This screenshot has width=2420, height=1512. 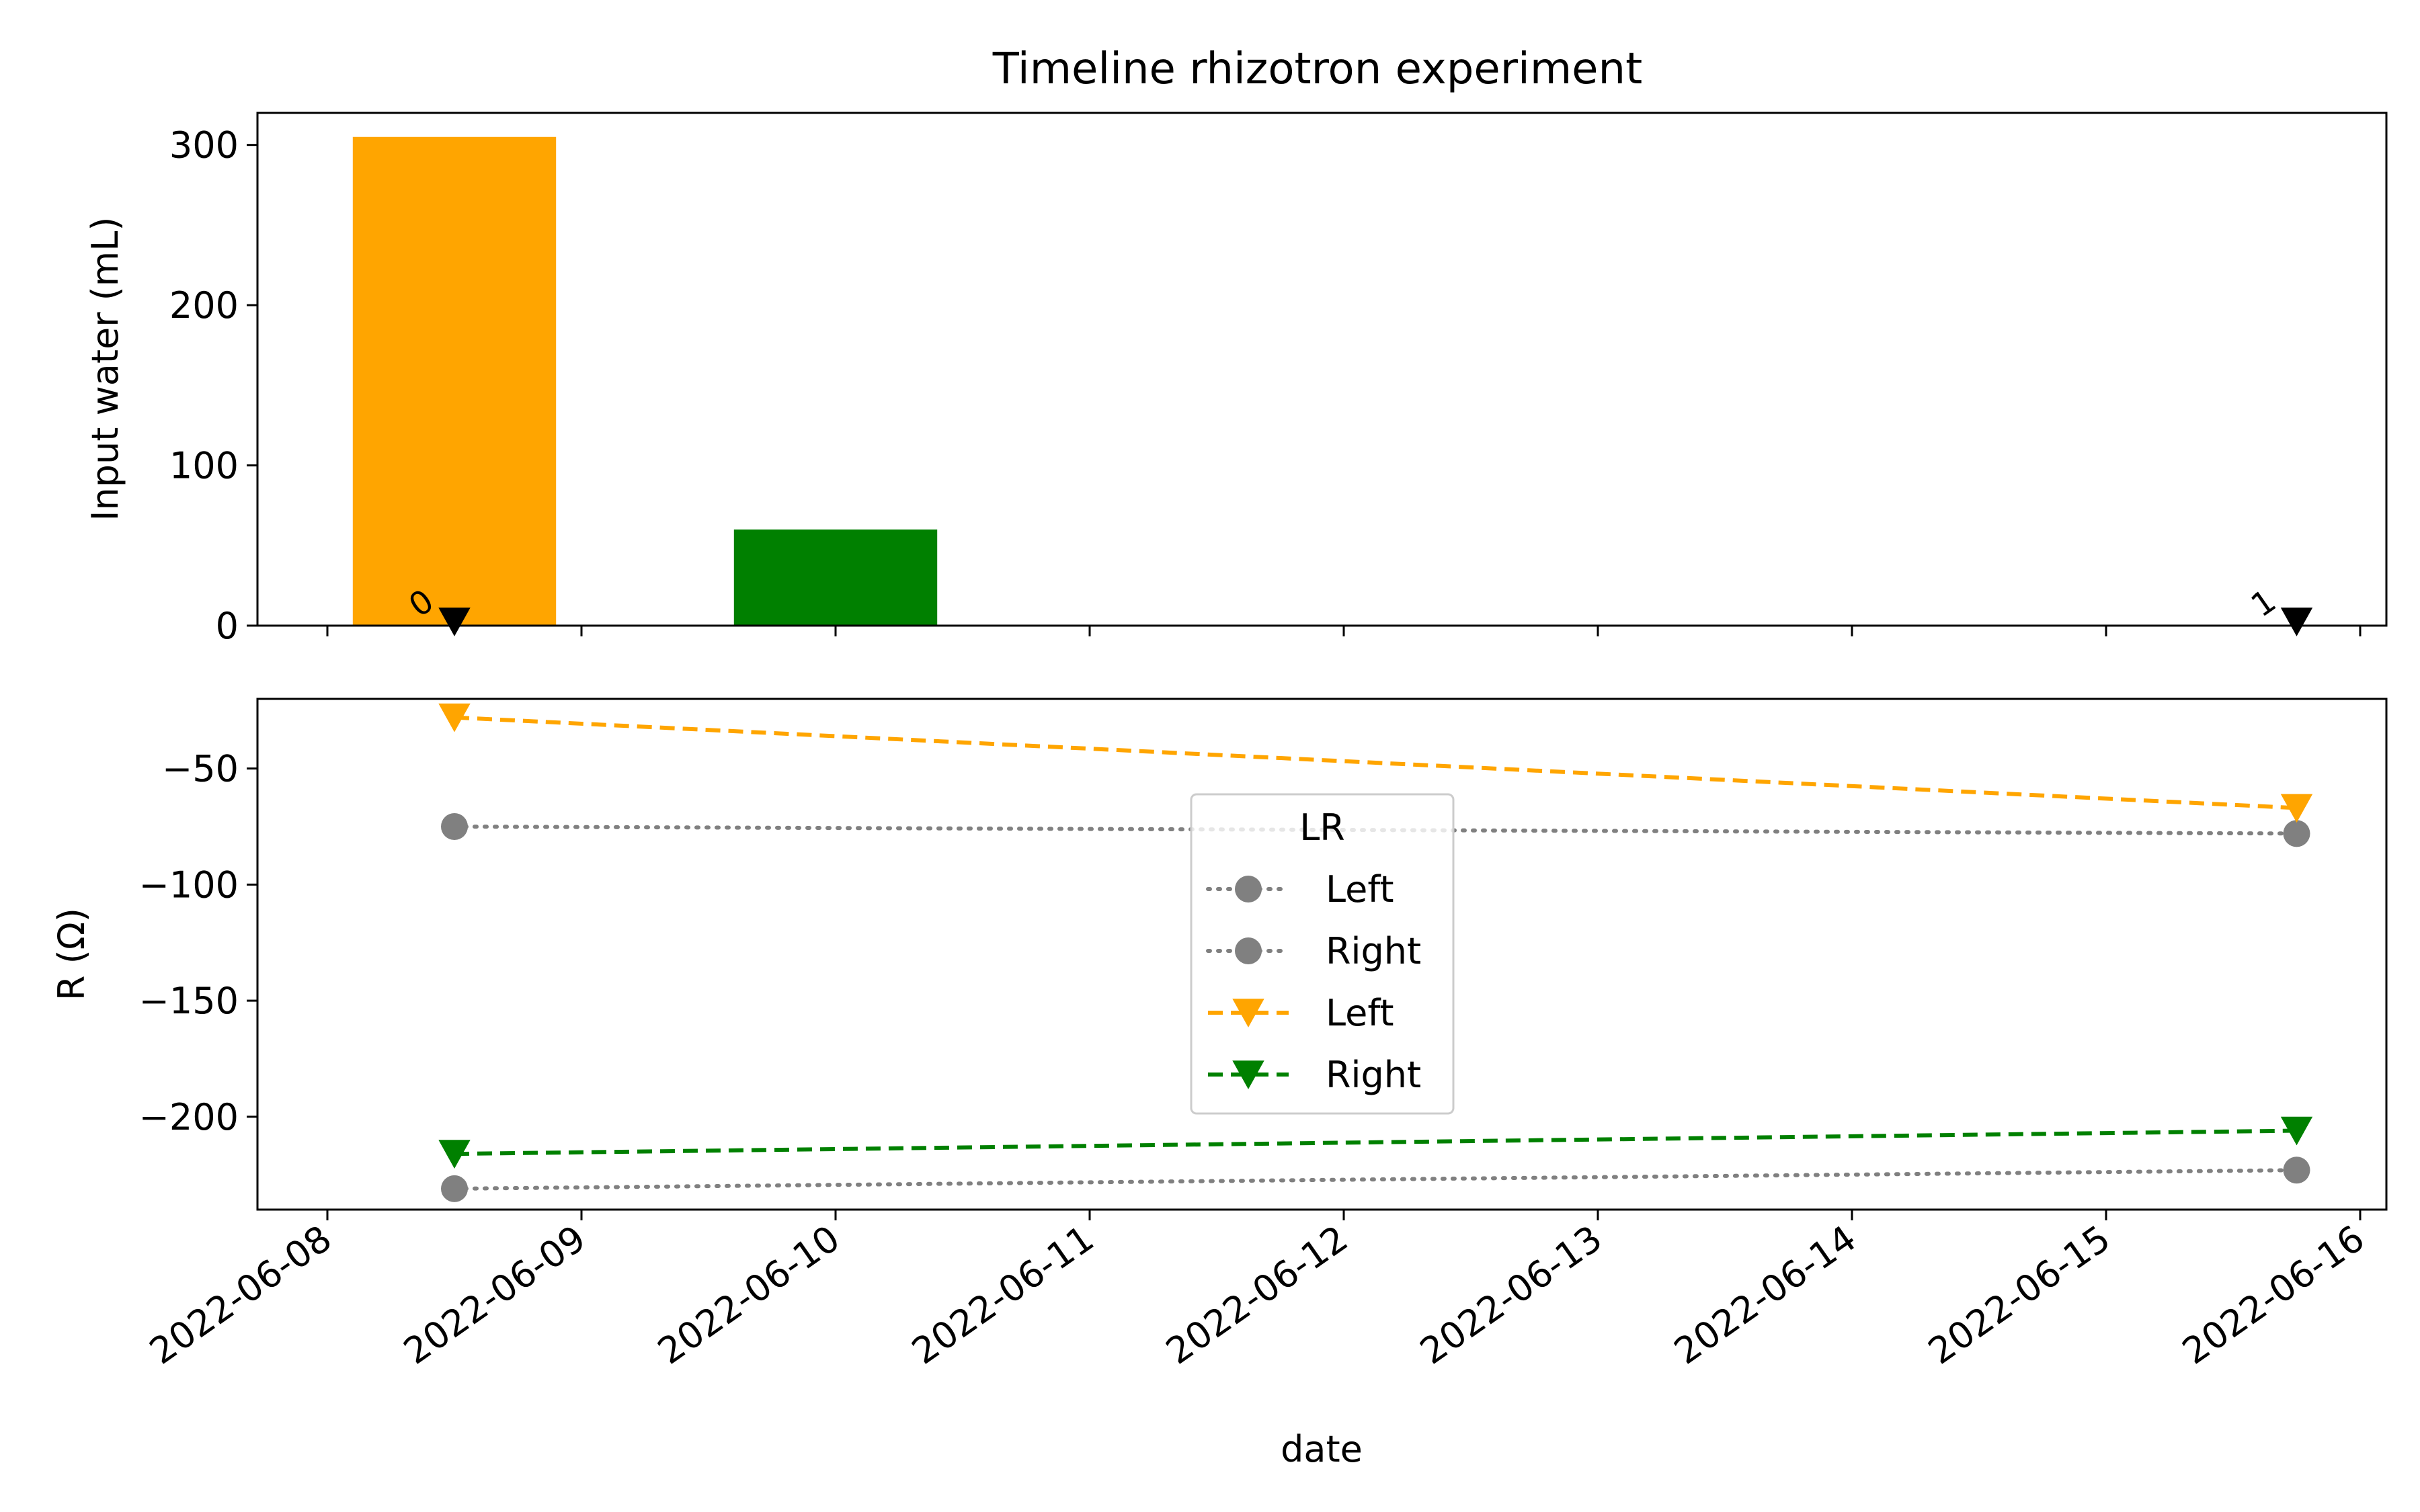 What do you see at coordinates (189, 1001) in the screenshot?
I see `bottom-y-tick-label-2: −150` at bounding box center [189, 1001].